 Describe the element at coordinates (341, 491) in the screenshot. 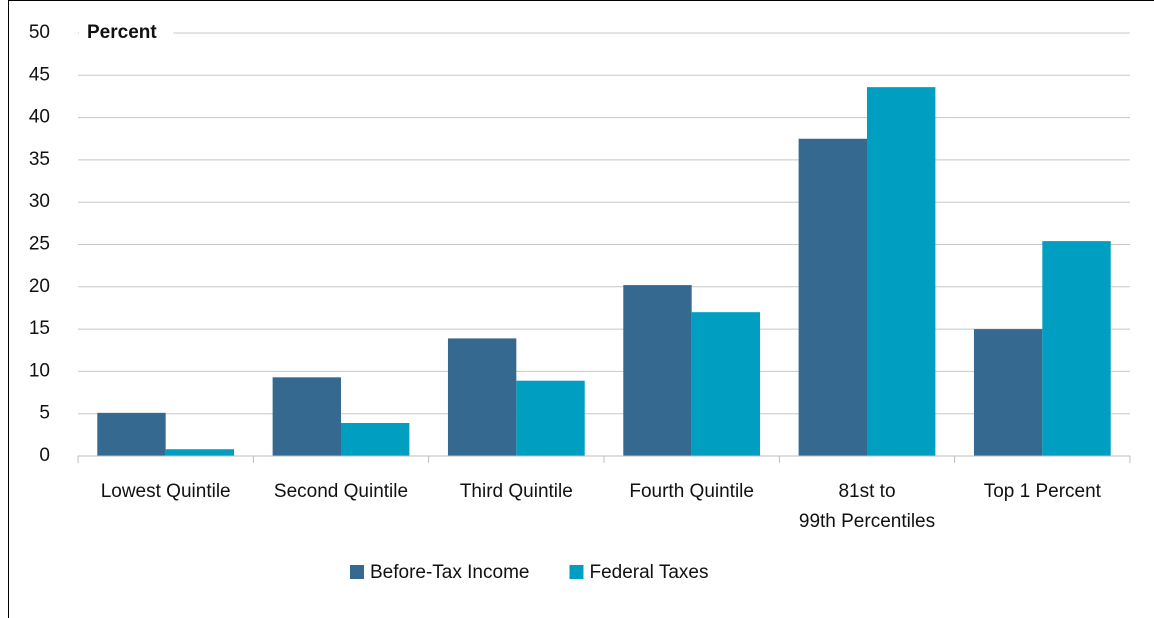

I see `x-tick-label: Second Quintile` at that location.